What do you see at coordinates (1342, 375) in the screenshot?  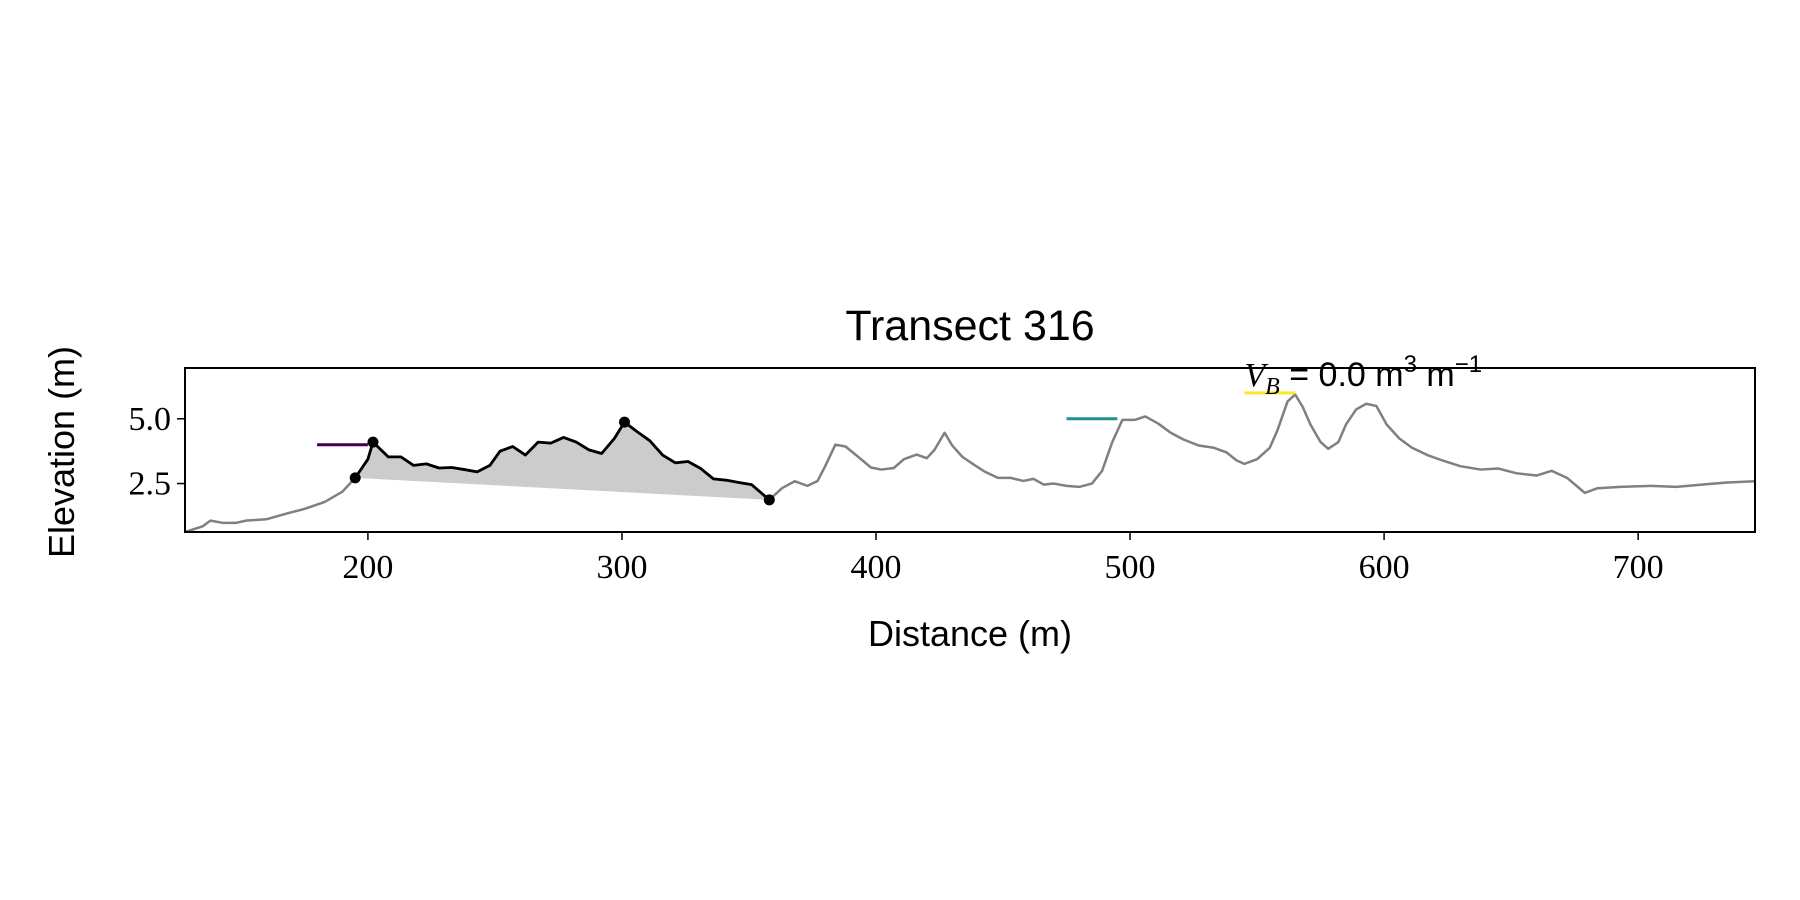 I see `annotation-part: = 0.0 m` at bounding box center [1342, 375].